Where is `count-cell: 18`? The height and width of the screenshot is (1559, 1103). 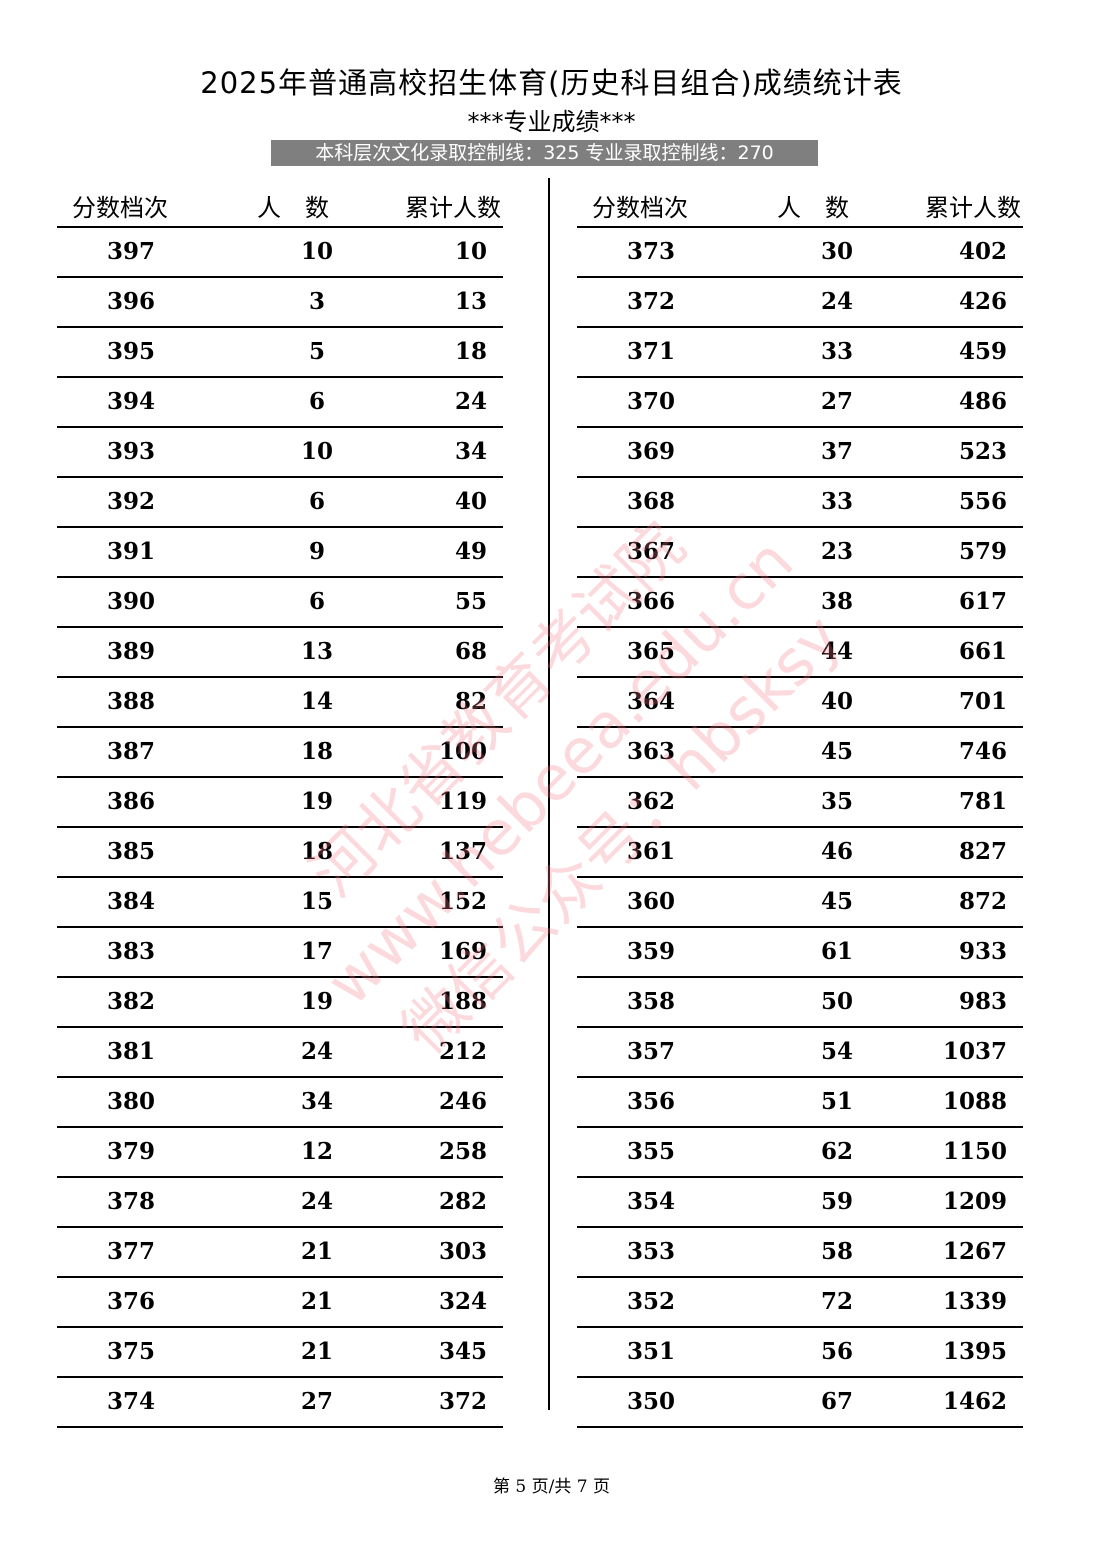 count-cell: 18 is located at coordinates (316, 851).